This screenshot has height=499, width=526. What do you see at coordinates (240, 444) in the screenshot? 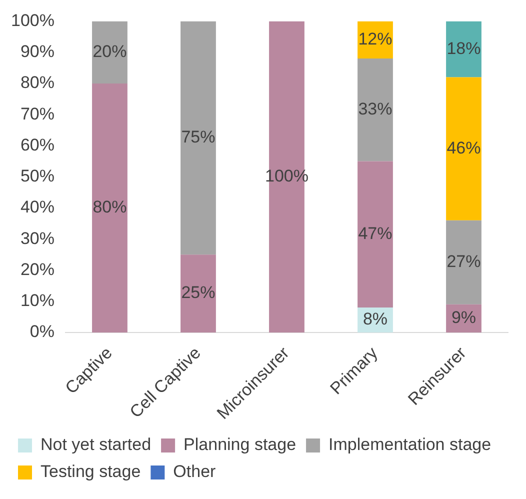
I see `legend-label: Planning stage` at bounding box center [240, 444].